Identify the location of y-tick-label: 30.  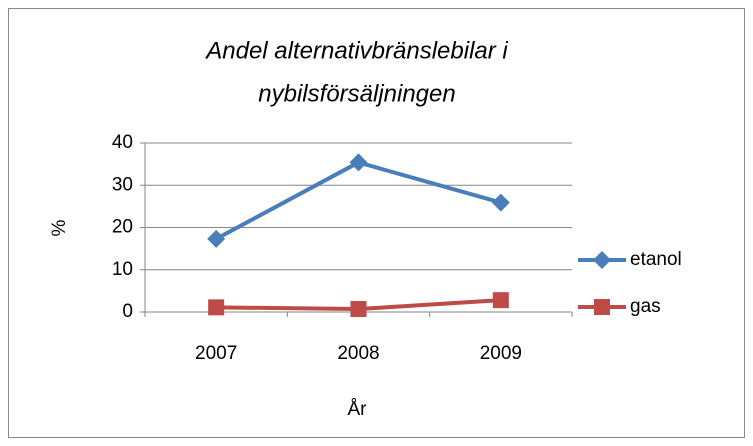
(122, 184).